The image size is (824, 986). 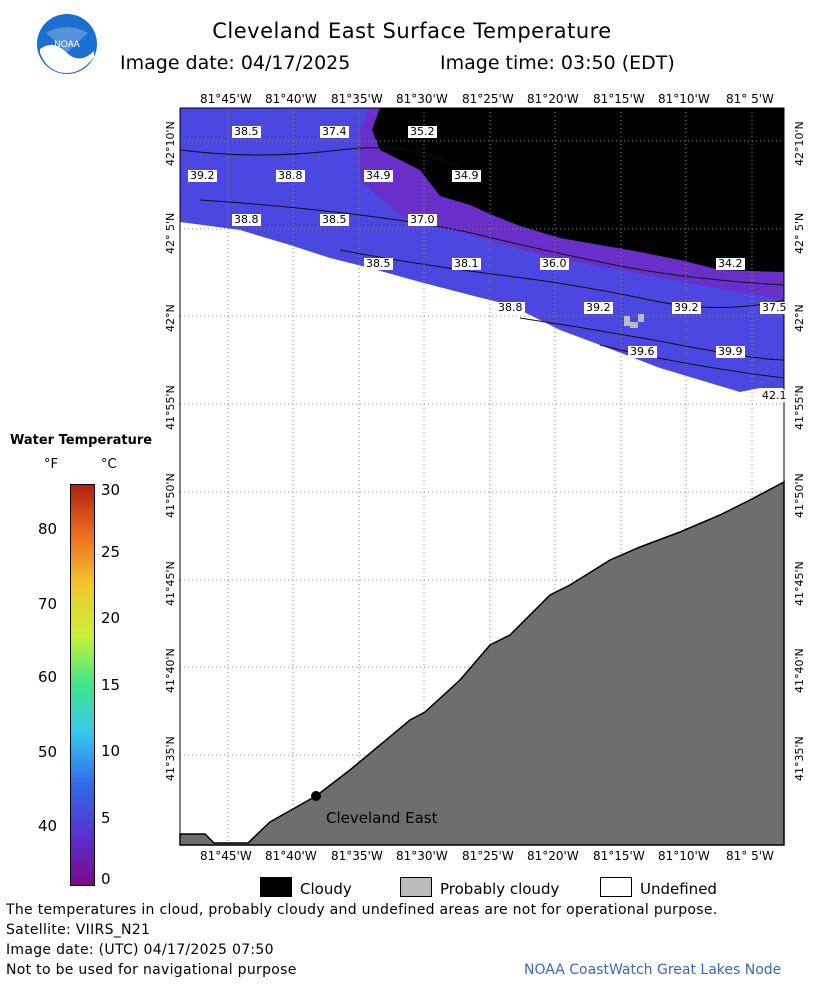 I want to click on location-label: Cleveland East, so click(x=382, y=818).